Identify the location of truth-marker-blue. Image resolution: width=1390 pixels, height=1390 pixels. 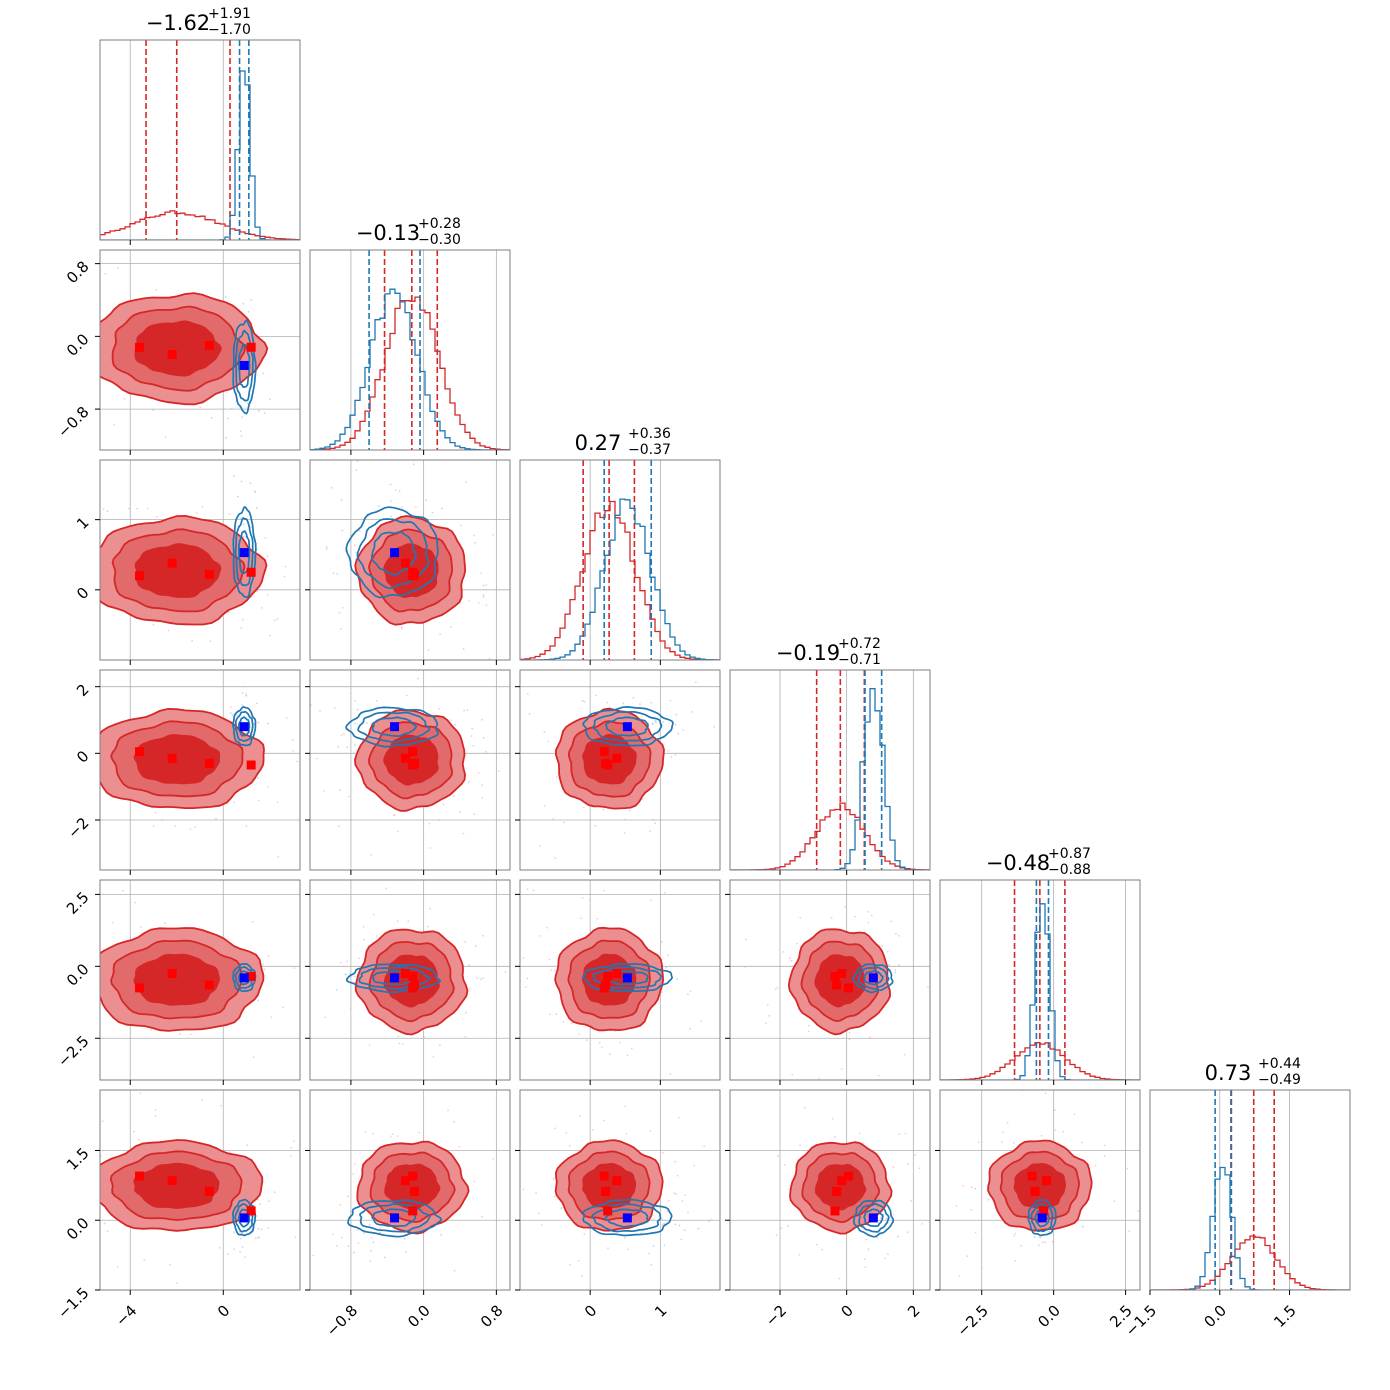
(244, 553).